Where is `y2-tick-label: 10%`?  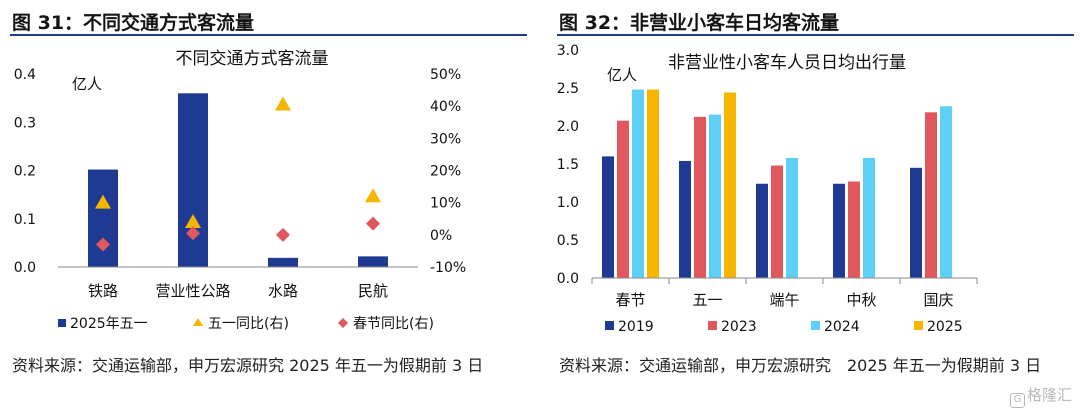
y2-tick-label: 10% is located at coordinates (445, 204).